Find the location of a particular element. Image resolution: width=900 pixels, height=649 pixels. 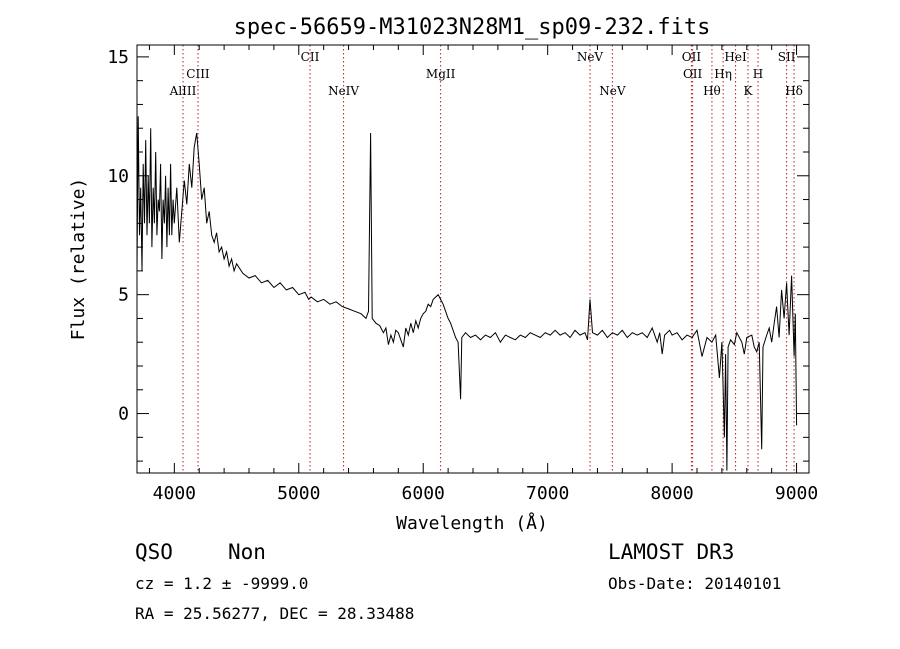

object-class: QSO is located at coordinates (154, 552).